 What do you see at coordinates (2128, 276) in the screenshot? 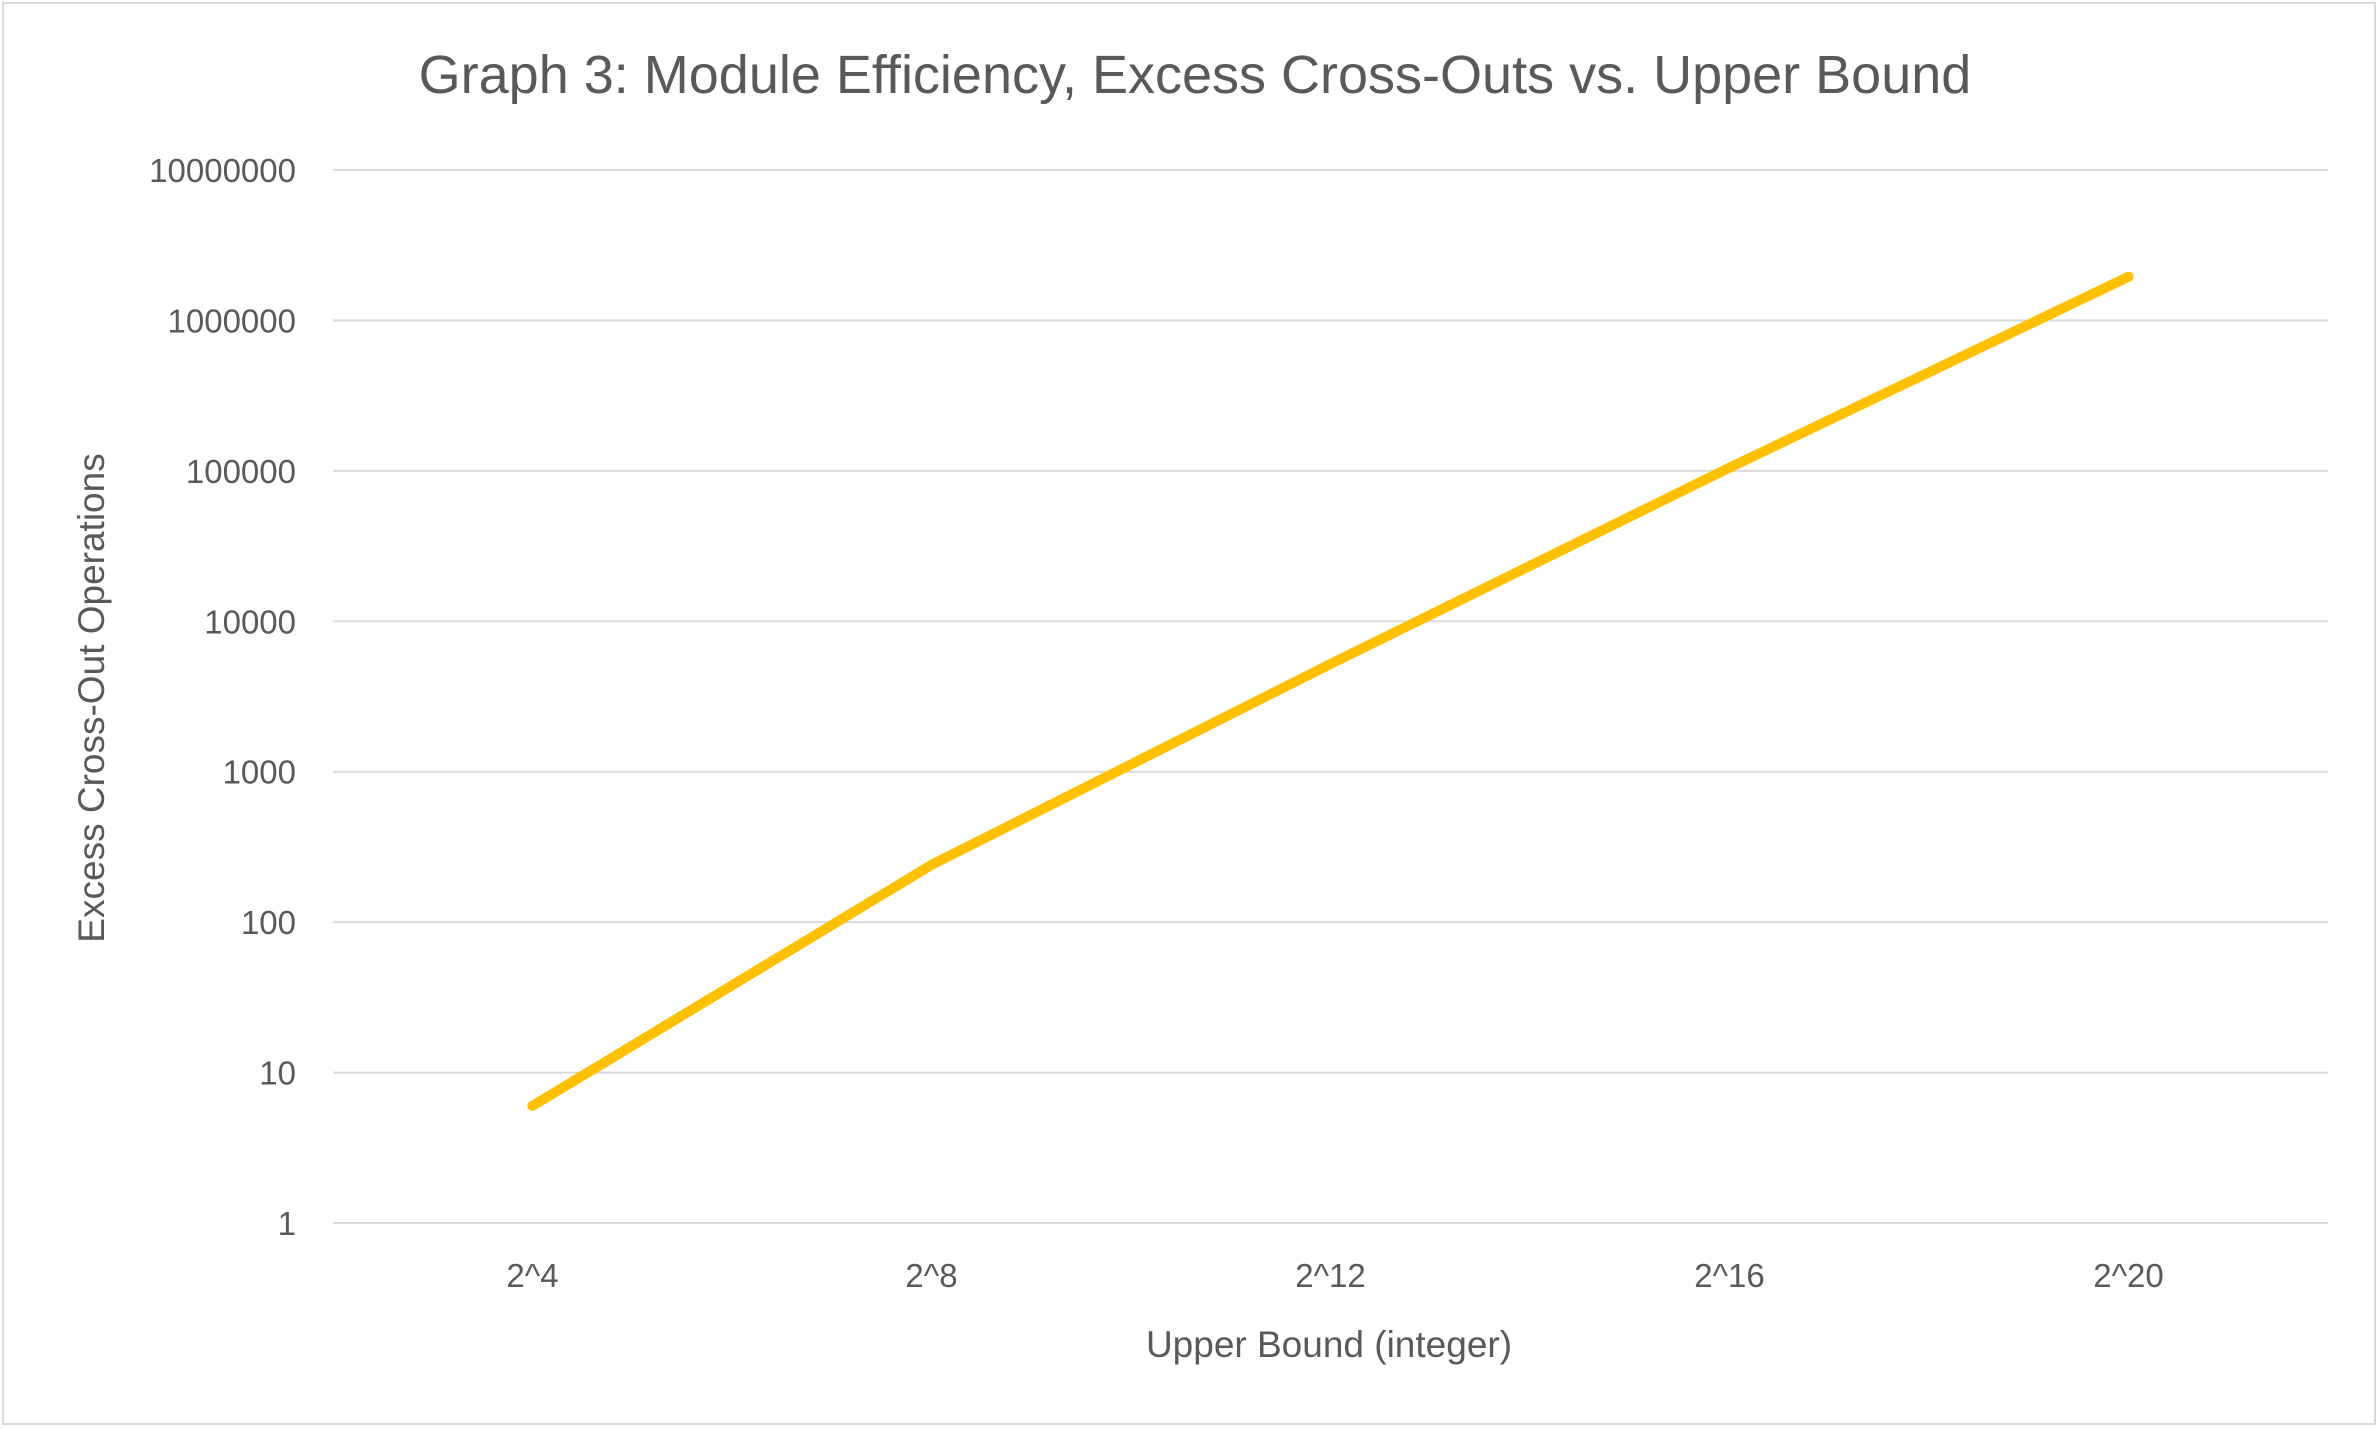
I see `data-point-2^20` at bounding box center [2128, 276].